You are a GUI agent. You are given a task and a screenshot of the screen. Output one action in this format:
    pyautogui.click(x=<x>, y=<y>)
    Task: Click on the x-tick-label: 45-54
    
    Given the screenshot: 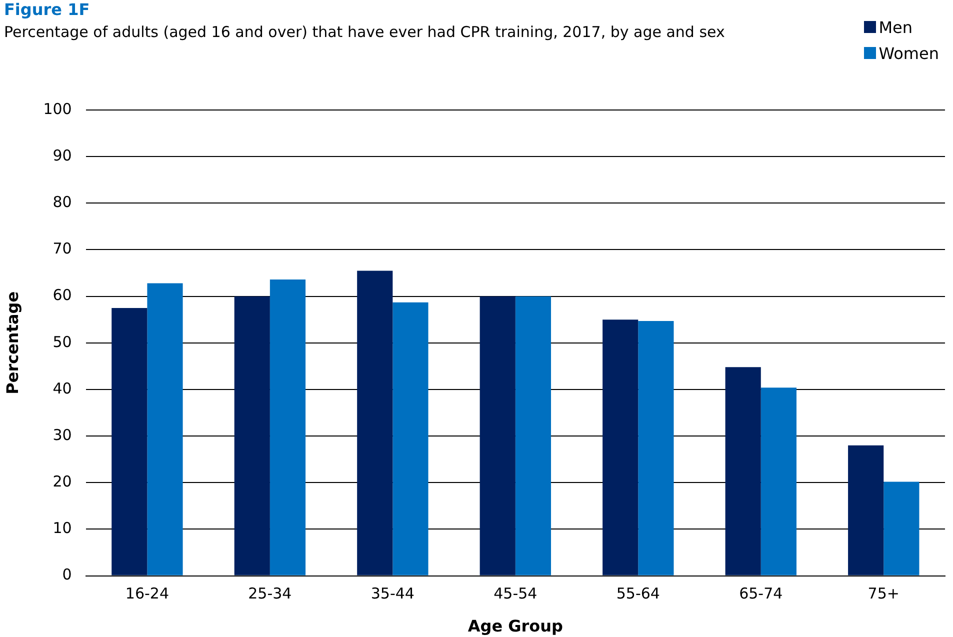 What is the action you would take?
    pyautogui.click(x=516, y=593)
    